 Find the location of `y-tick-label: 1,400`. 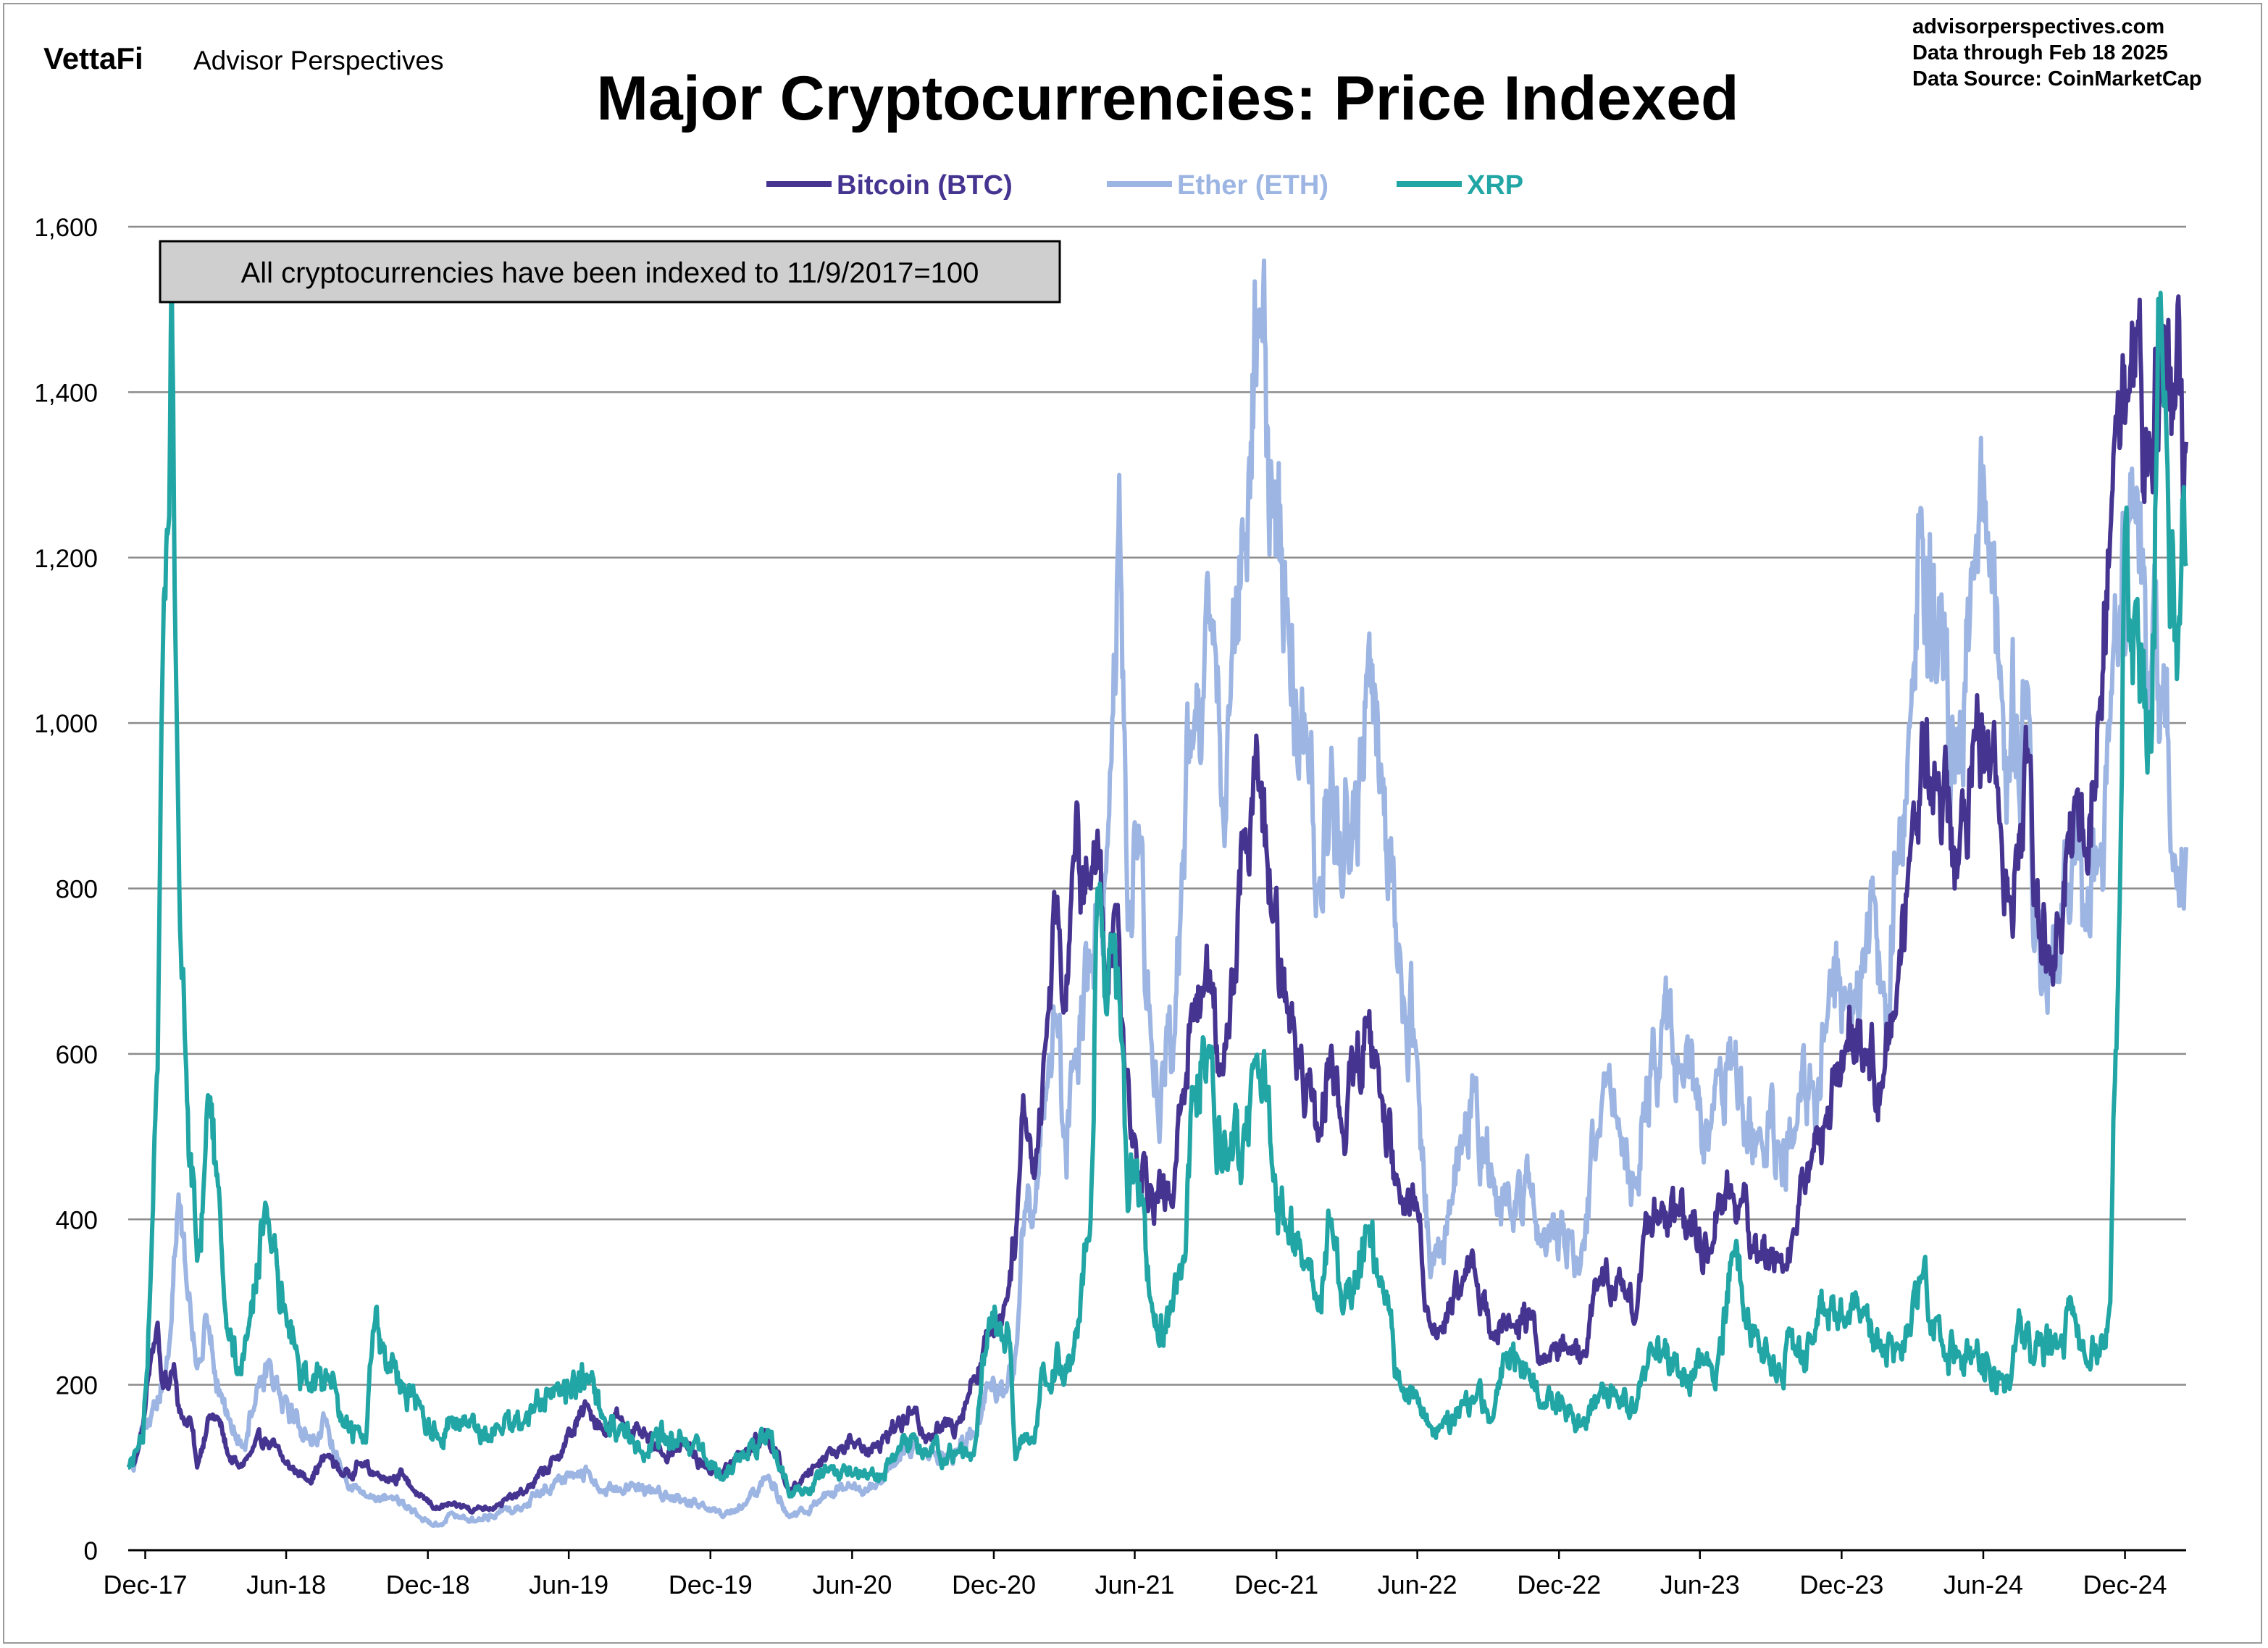

y-tick-label: 1,400 is located at coordinates (66, 393).